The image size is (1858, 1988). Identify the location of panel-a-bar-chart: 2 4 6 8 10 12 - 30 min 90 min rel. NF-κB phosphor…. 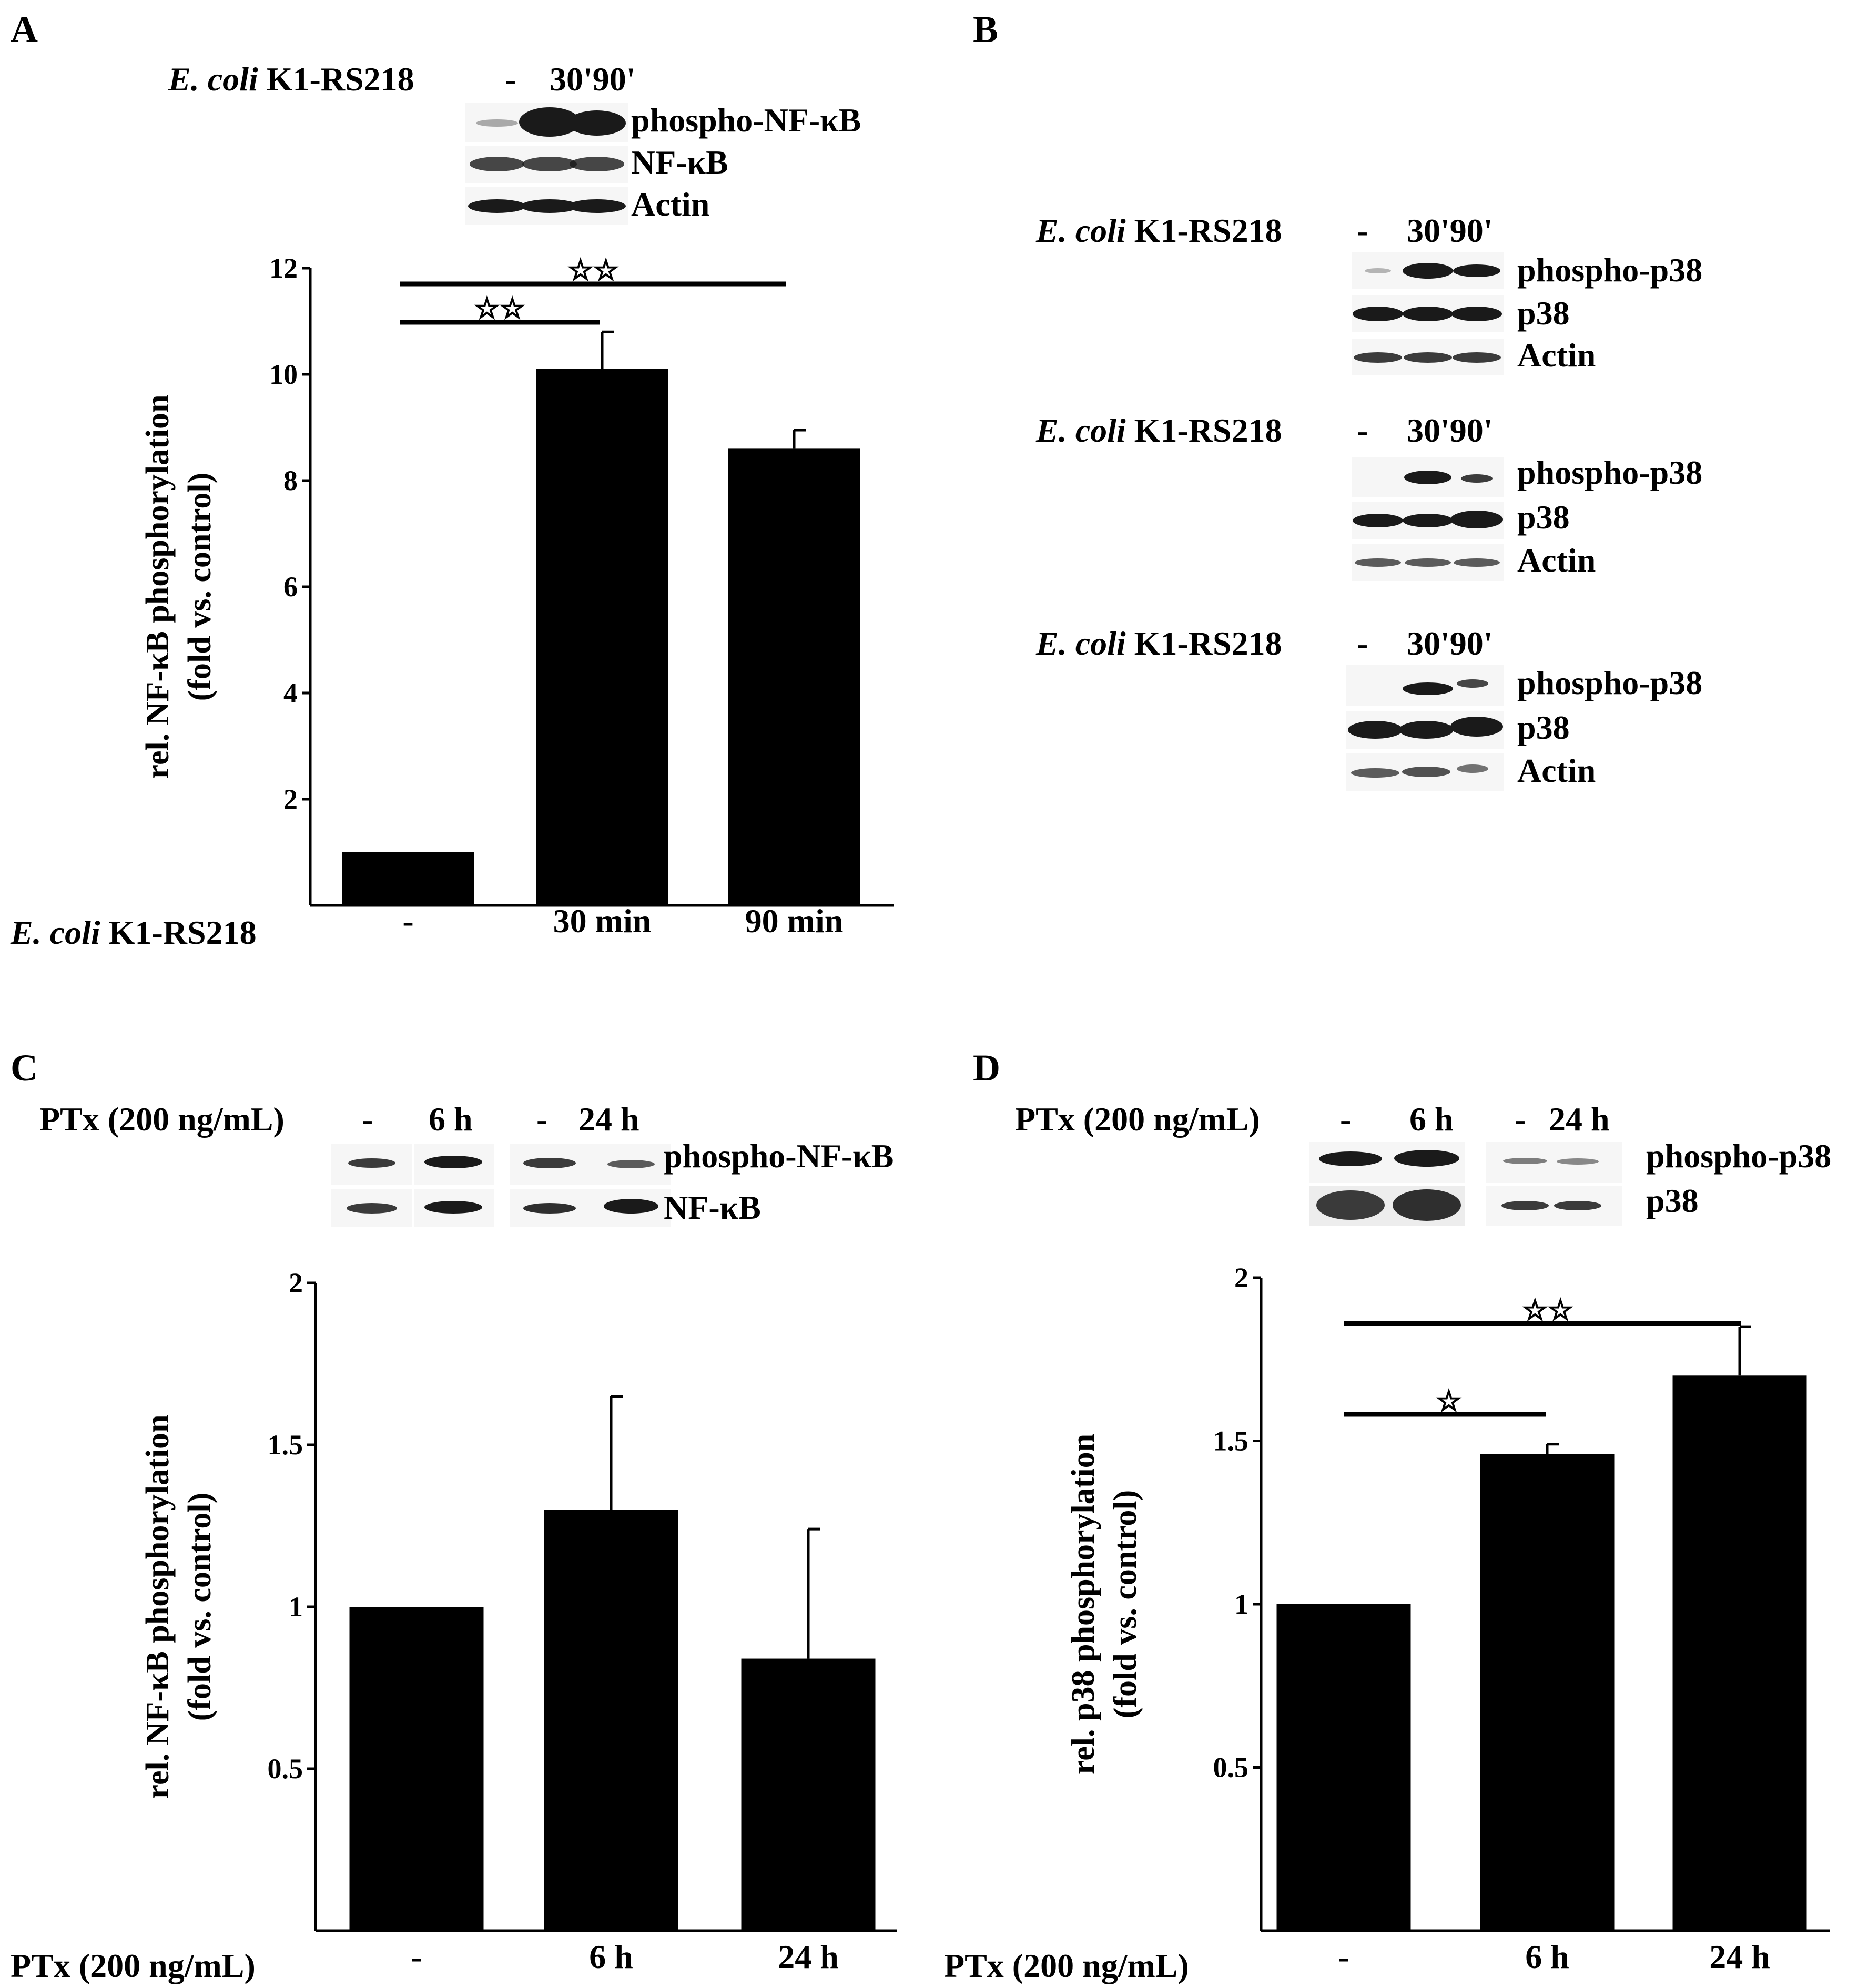
(517, 596).